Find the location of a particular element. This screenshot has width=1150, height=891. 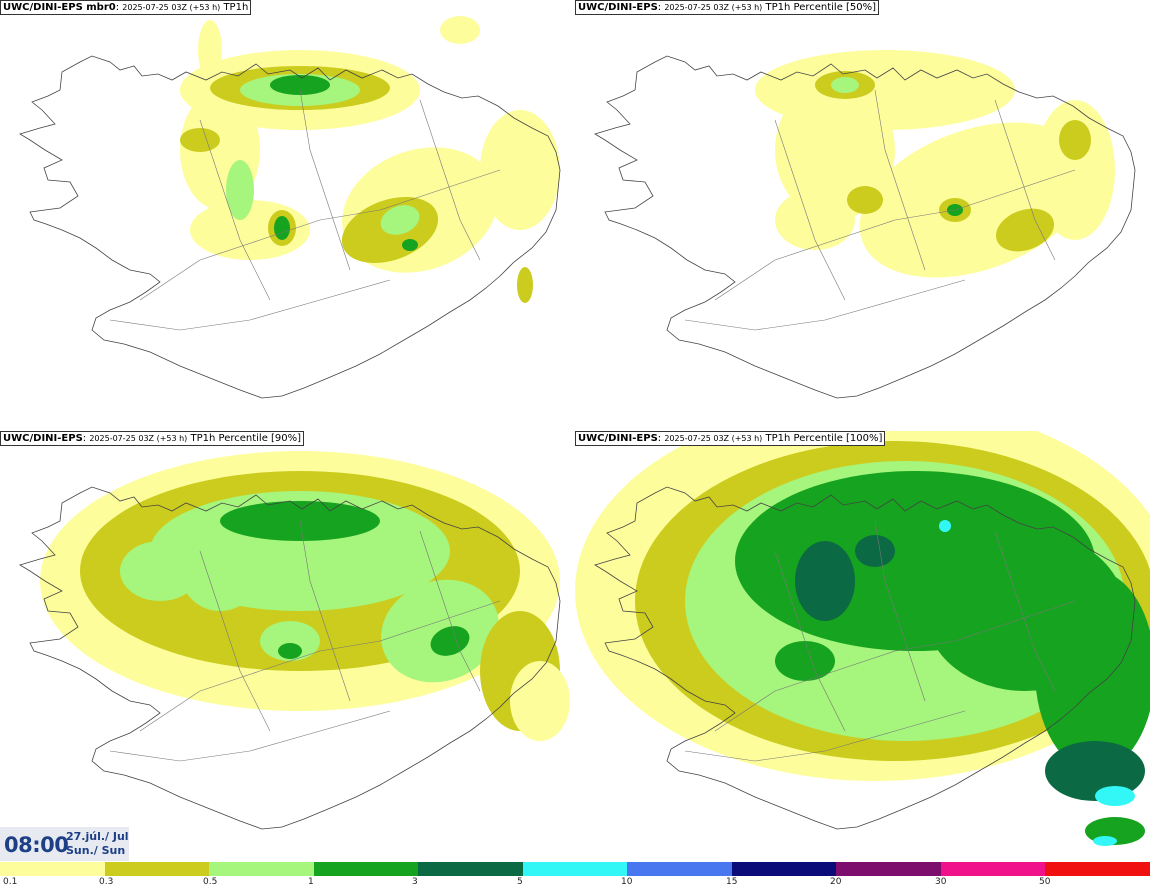

colorbar-tick-label: 0.3 is located at coordinates (106, 882).